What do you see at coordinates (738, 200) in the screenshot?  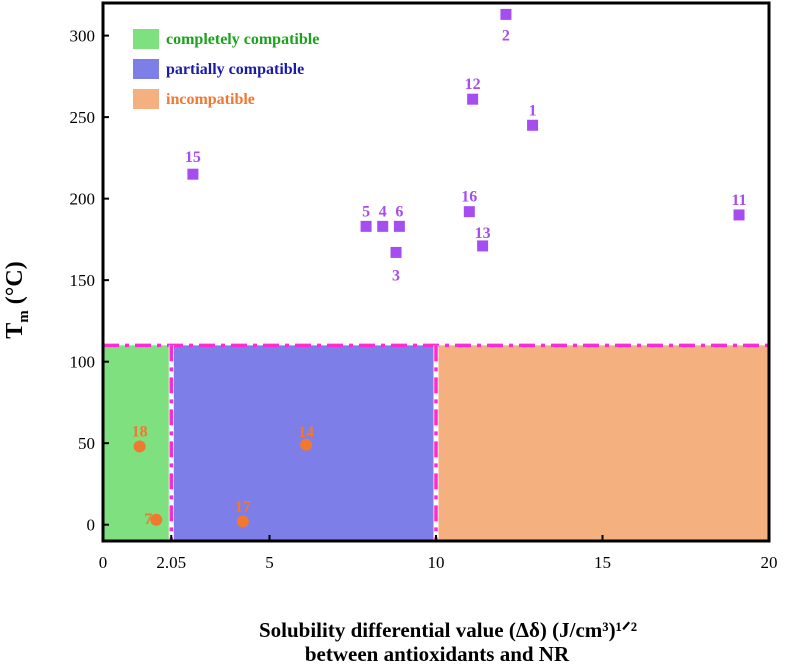 I see `point-label-11: 11` at bounding box center [738, 200].